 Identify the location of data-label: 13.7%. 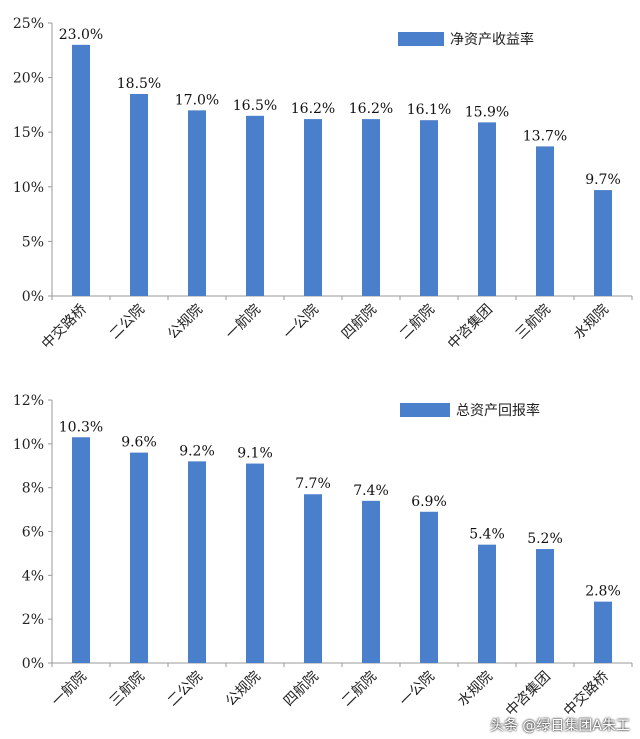
(545, 136).